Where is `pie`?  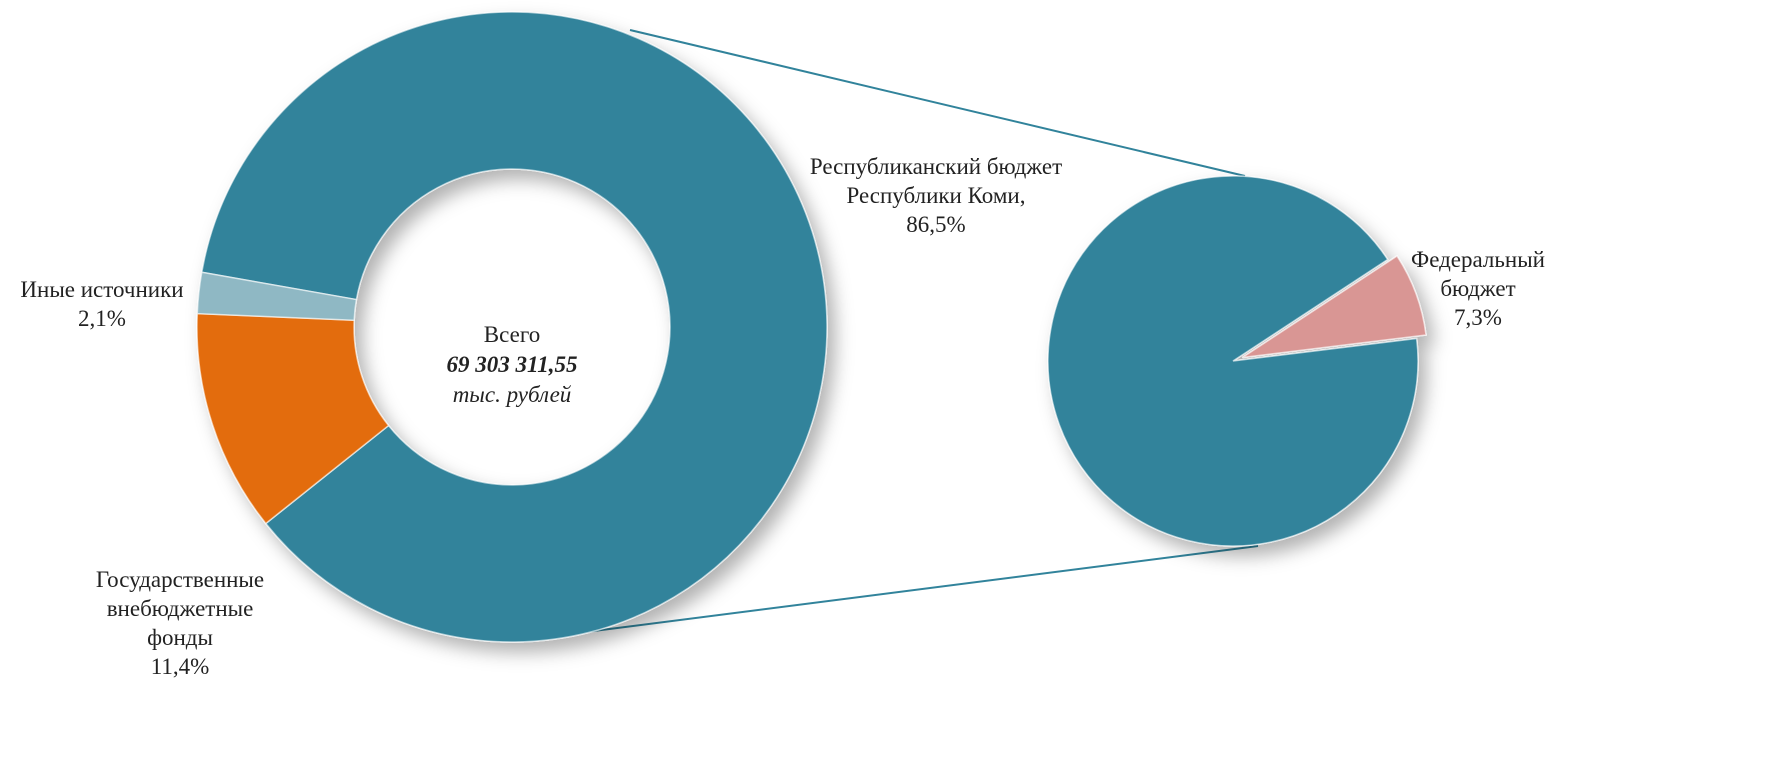
pie is located at coordinates (1237, 361).